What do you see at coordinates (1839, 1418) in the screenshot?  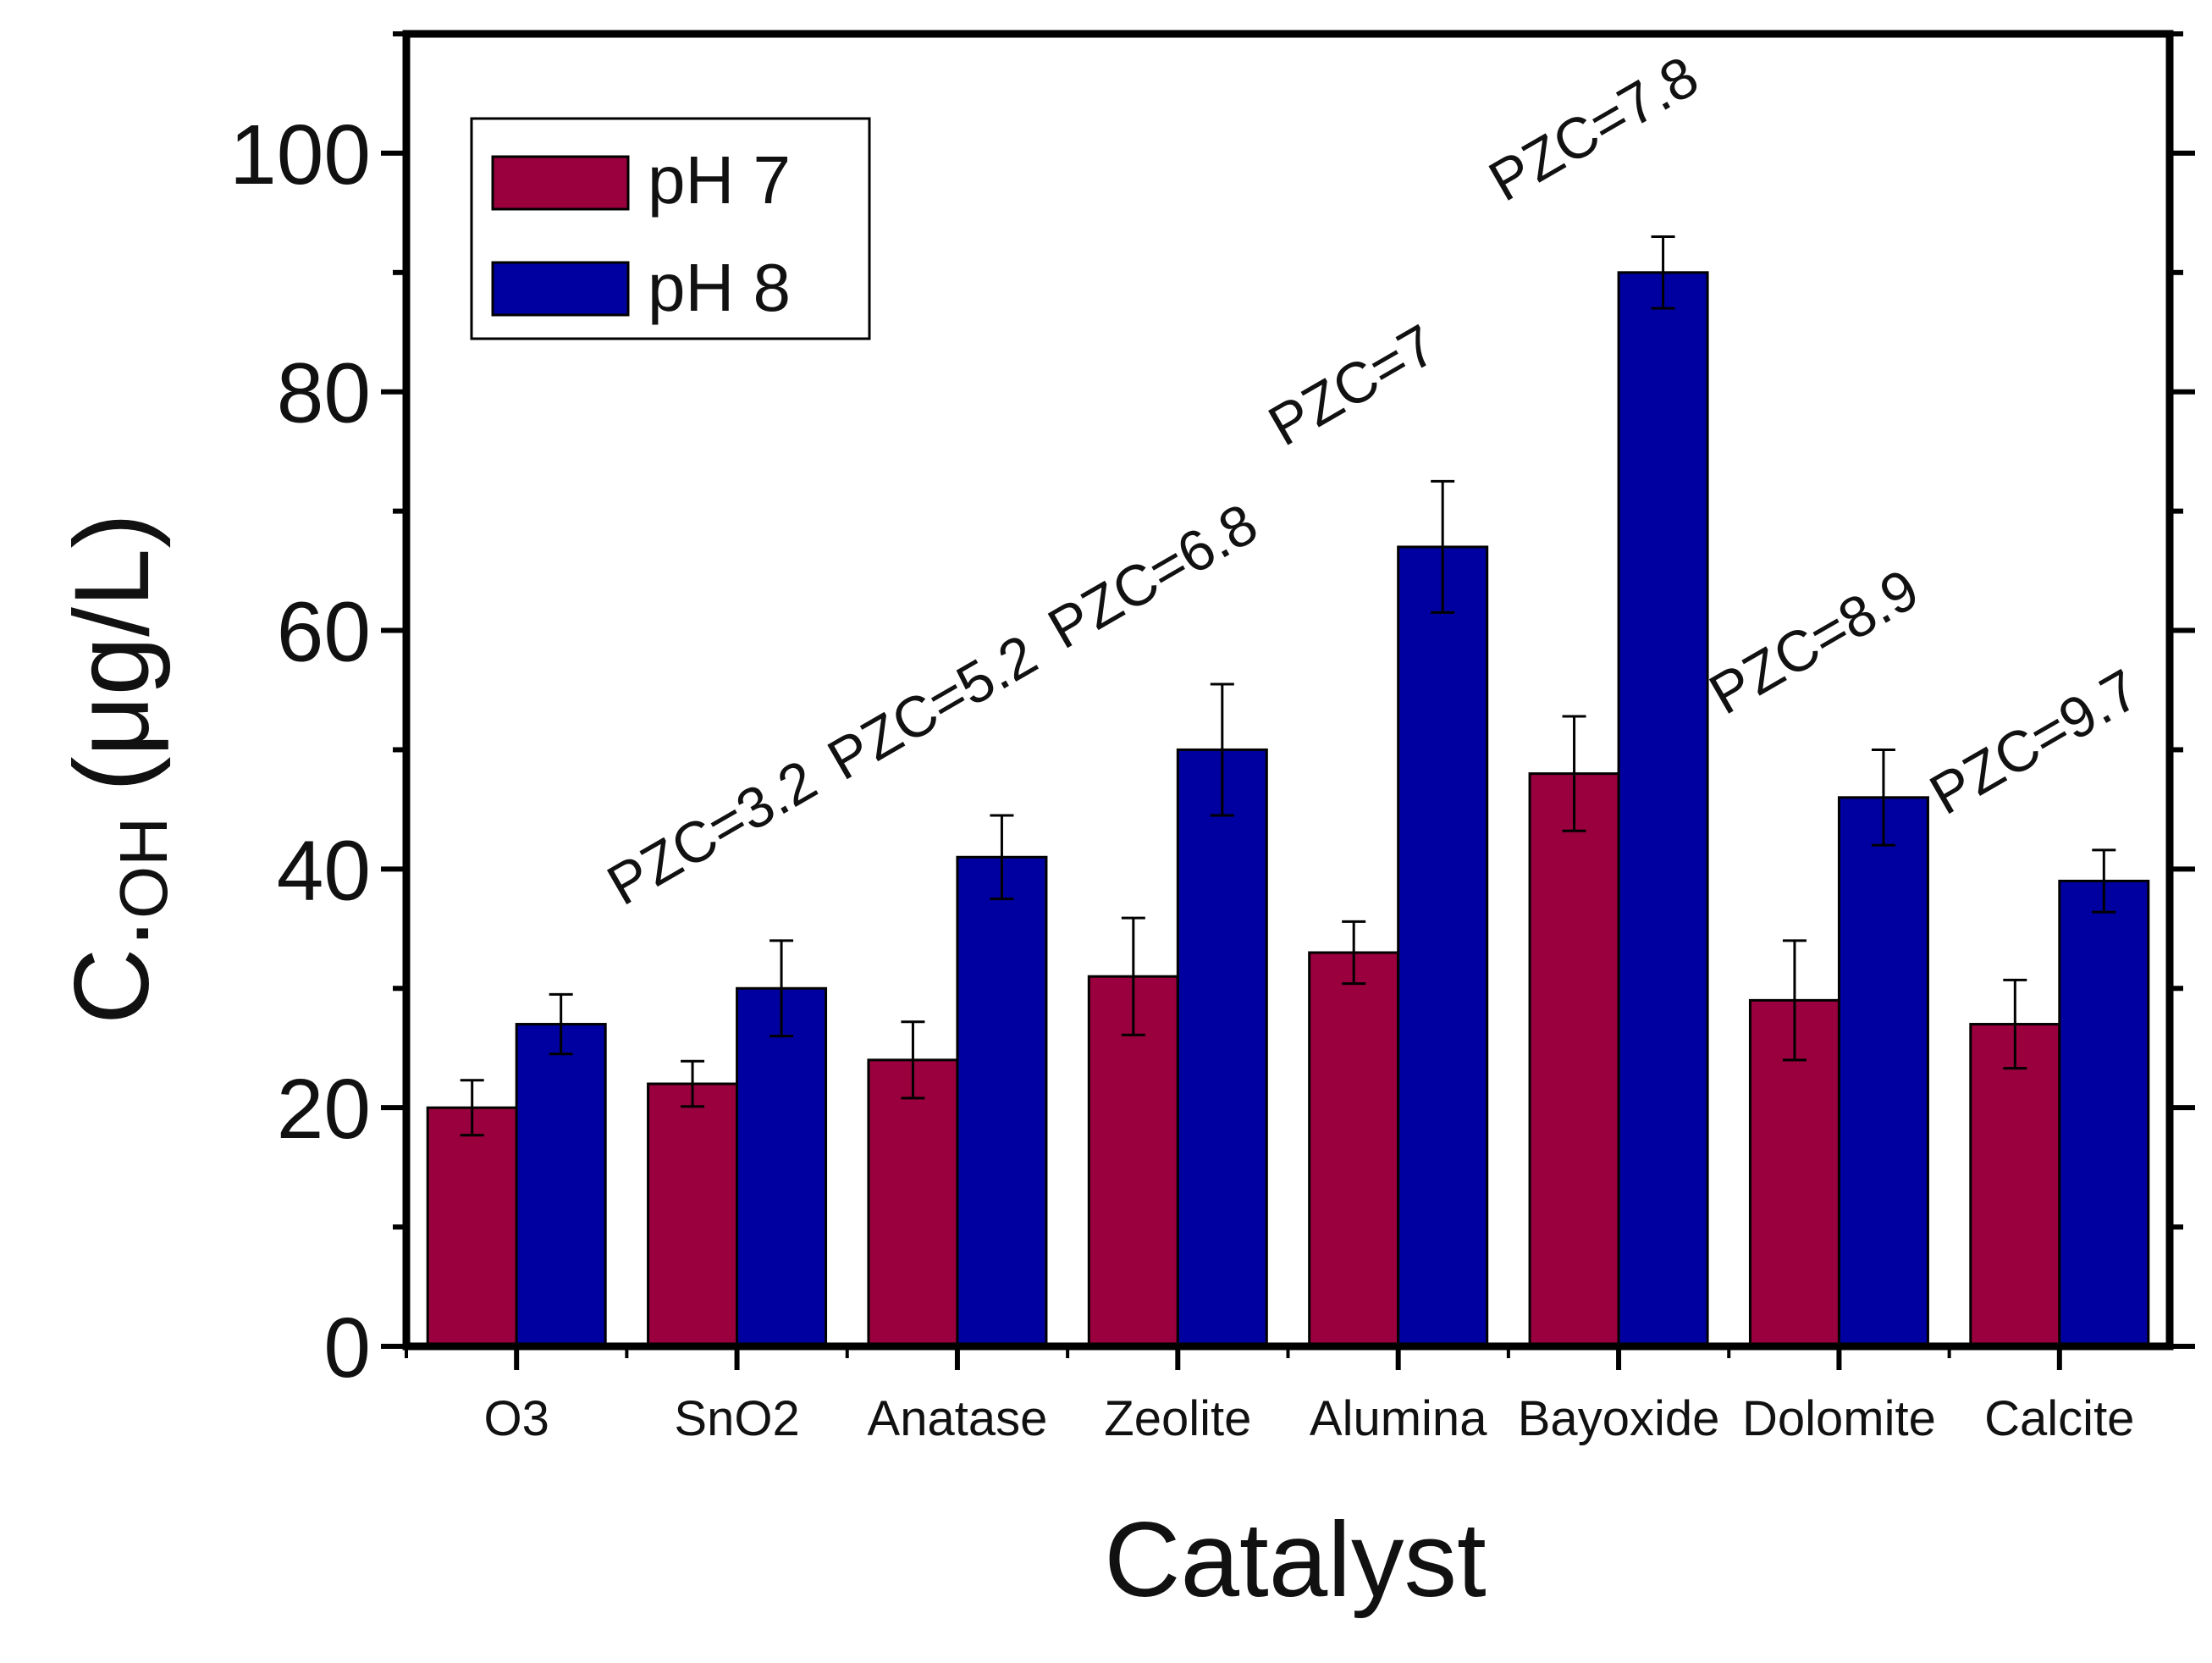 I see `x-tick-label-dolomite: Dolomite` at bounding box center [1839, 1418].